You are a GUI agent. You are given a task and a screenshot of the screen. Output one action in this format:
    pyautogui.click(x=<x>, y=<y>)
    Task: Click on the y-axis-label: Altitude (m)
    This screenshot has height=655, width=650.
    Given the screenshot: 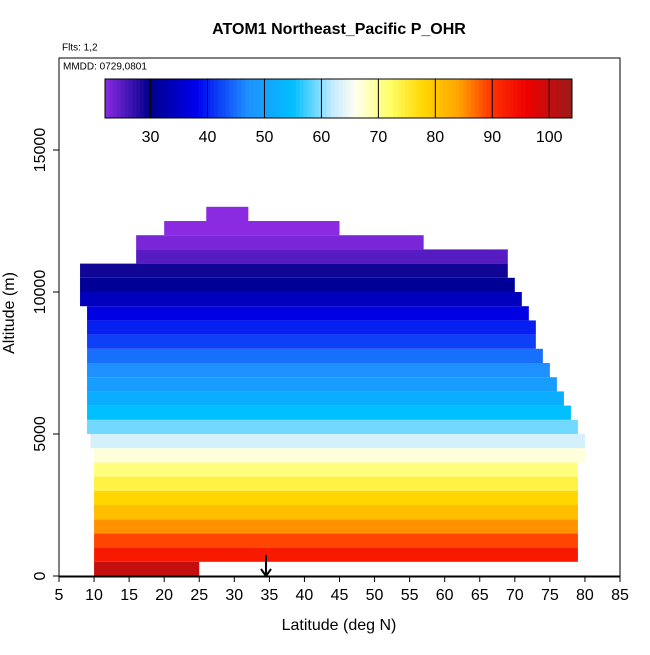 What is the action you would take?
    pyautogui.click(x=9, y=313)
    